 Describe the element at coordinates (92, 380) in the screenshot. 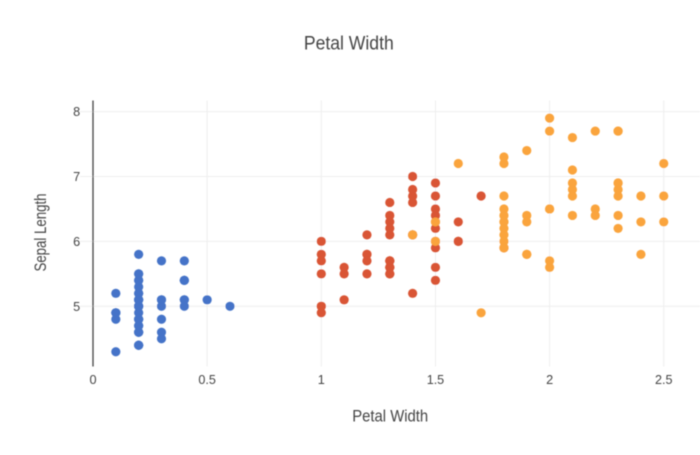

I see `svg-text: 0` at that location.